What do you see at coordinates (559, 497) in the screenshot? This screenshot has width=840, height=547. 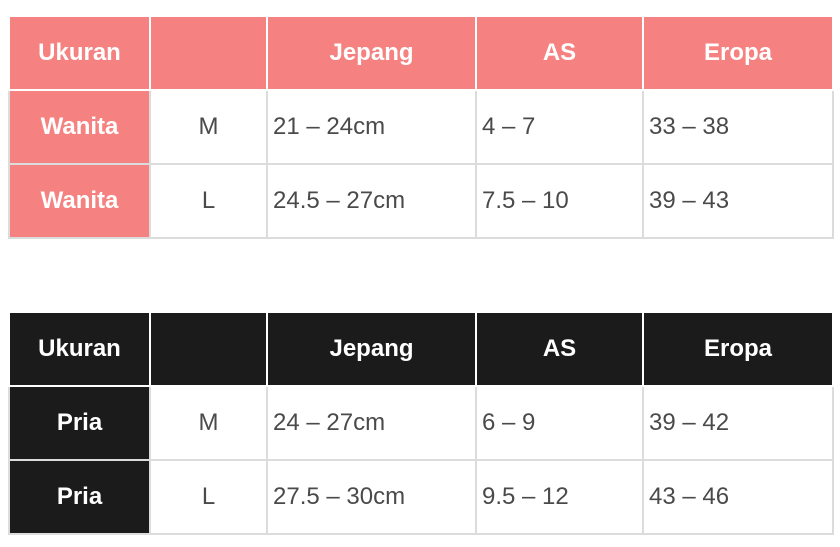 I see `us-cell: 9.5 – 12` at bounding box center [559, 497].